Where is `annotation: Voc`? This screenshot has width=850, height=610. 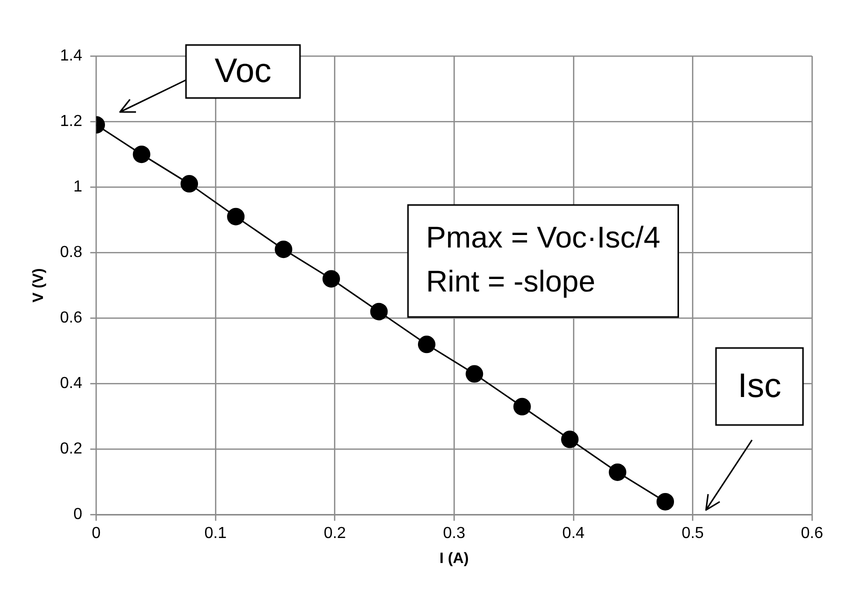
annotation: Voc is located at coordinates (243, 71).